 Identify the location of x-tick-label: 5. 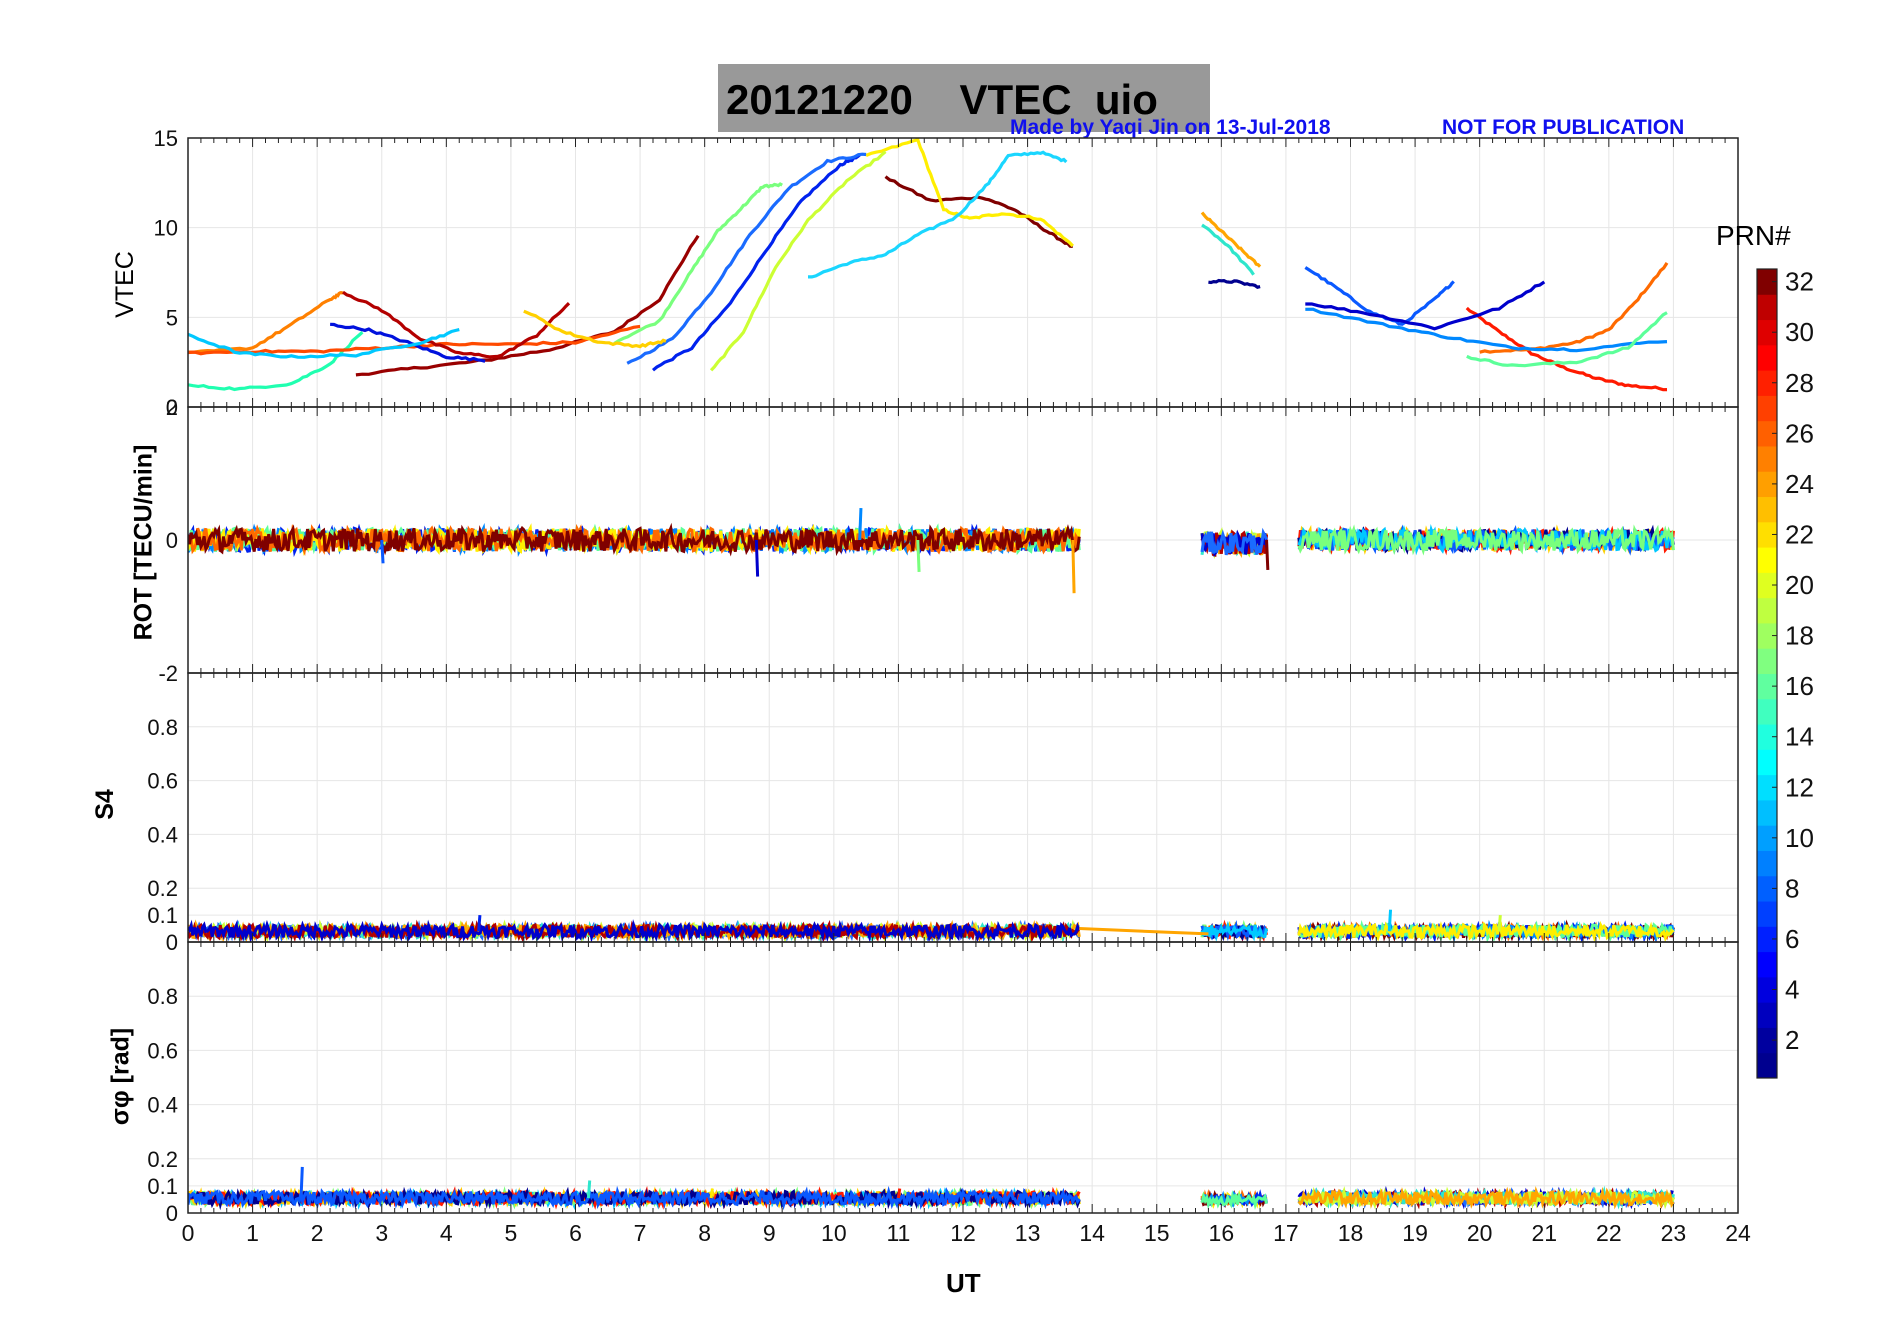
(511, 1233).